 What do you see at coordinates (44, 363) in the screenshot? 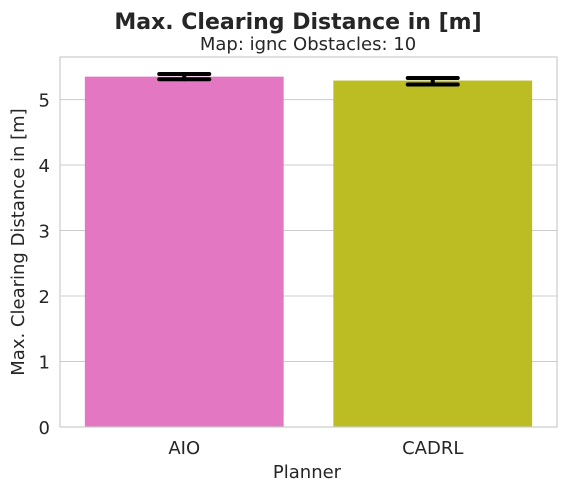
I see `y-tick-label-1: 1` at bounding box center [44, 363].